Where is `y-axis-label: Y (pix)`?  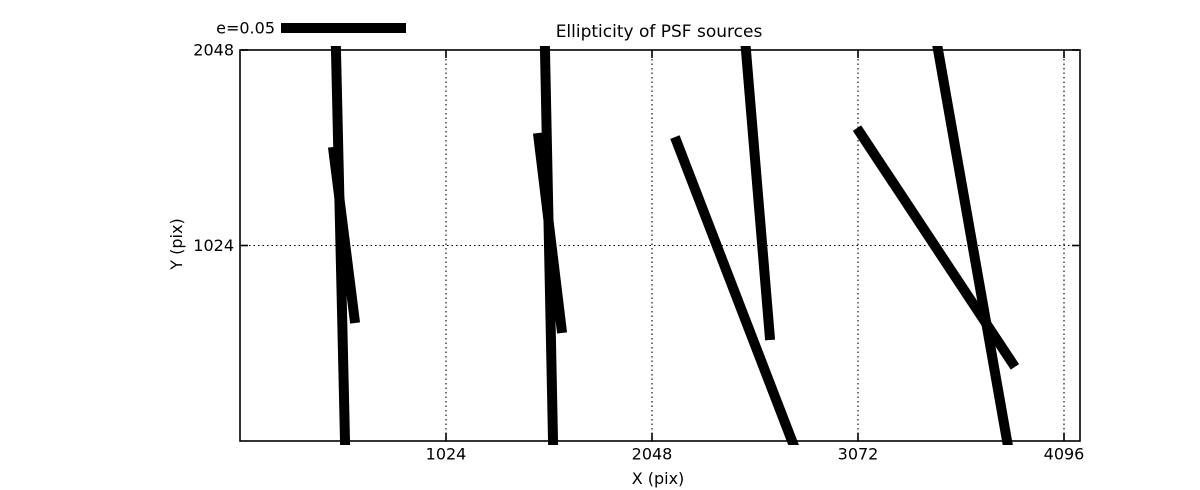 y-axis-label: Y (pix) is located at coordinates (176, 244).